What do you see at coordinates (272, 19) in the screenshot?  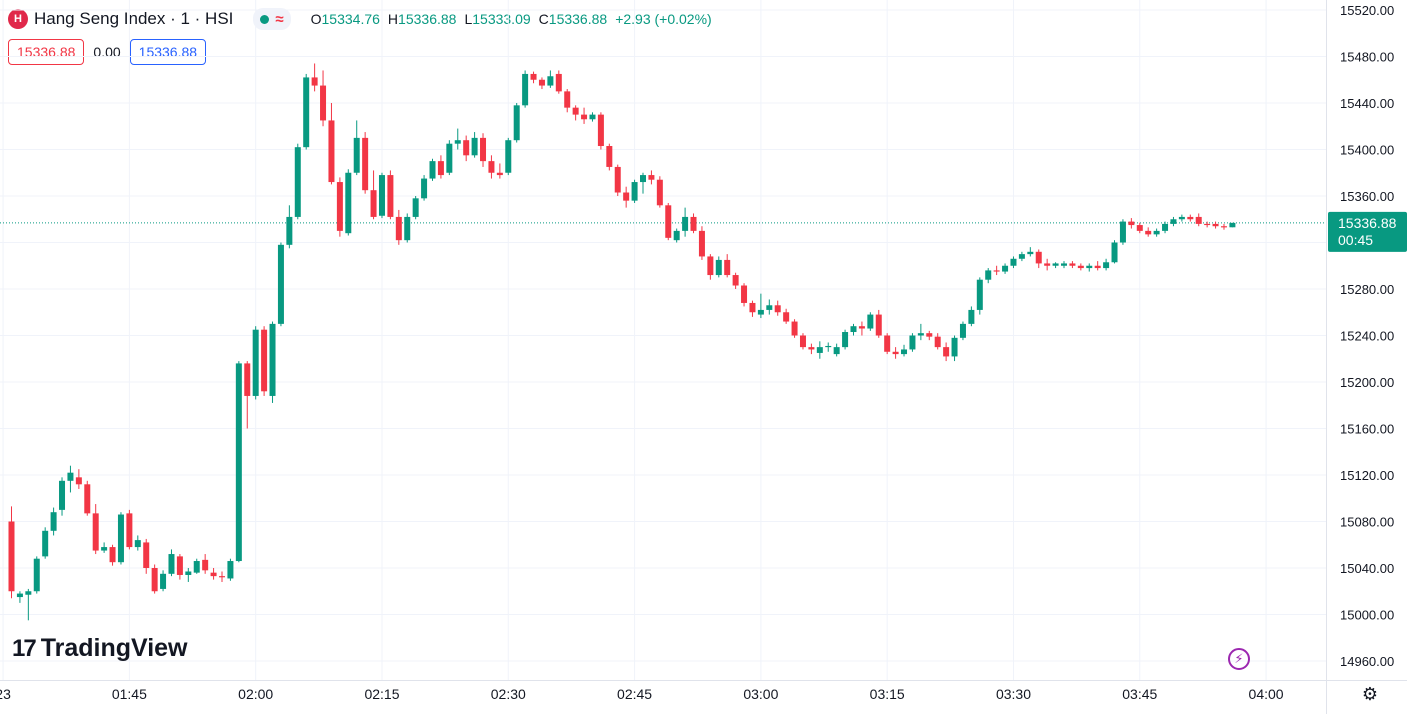 I see `market-status-pill: ≈` at bounding box center [272, 19].